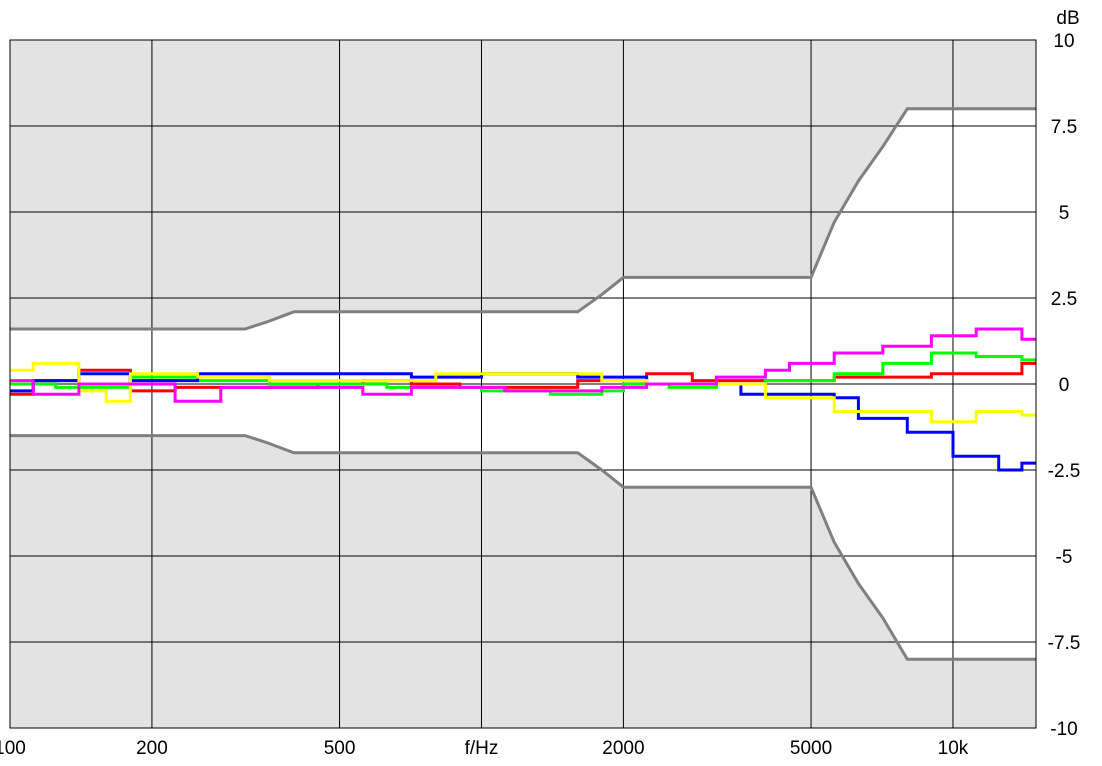 This screenshot has height=766, width=1102. What do you see at coordinates (1067, 18) in the screenshot?
I see `y-axis-title: dB` at bounding box center [1067, 18].